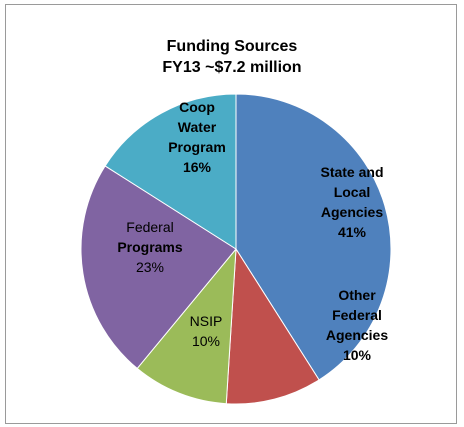 Image resolution: width=464 pixels, height=427 pixels. What do you see at coordinates (232, 57) in the screenshot?
I see `chart-title-block: Funding Sources FY13 ~$7.2 million` at bounding box center [232, 57].